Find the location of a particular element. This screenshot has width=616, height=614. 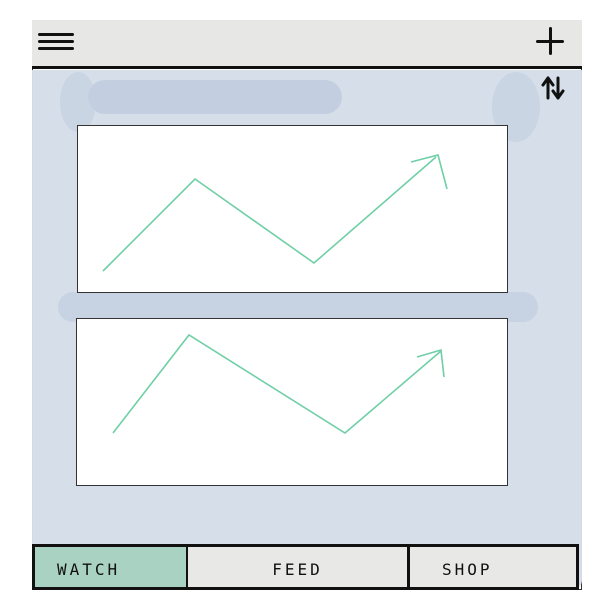

plus-icon is located at coordinates (551, 42).